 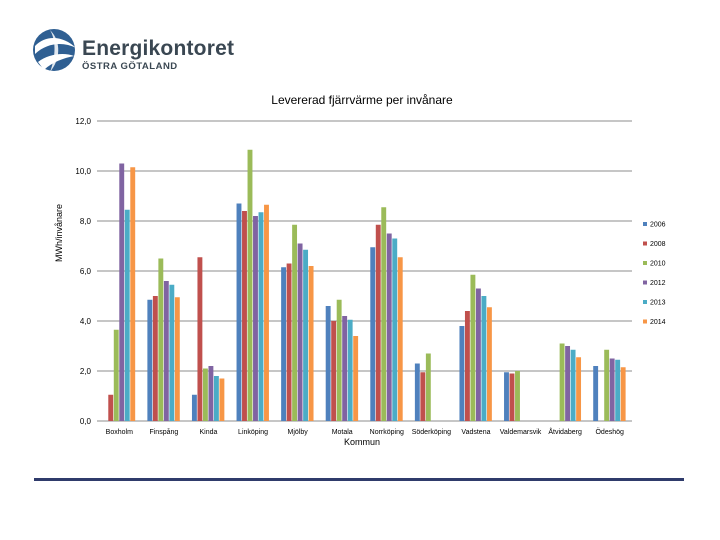 What do you see at coordinates (658, 322) in the screenshot?
I see `legend-label-2014: 2014` at bounding box center [658, 322].